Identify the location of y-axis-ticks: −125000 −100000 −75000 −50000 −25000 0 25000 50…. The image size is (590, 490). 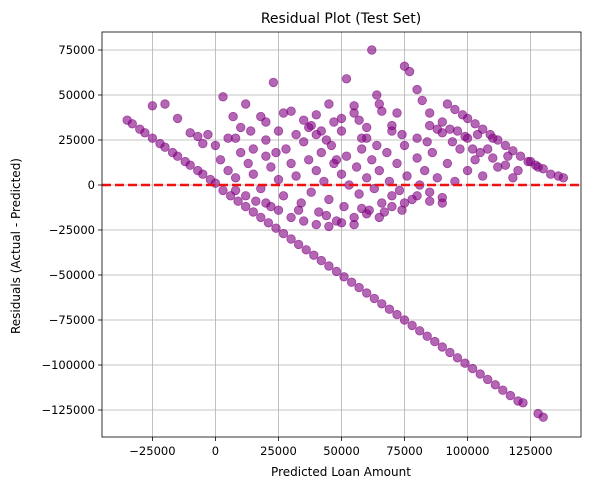
(71, 230).